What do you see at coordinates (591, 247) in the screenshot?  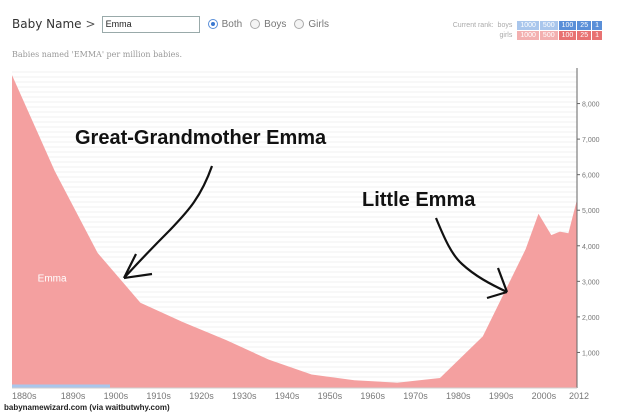 I see `y-tick-label: 4,000` at bounding box center [591, 247].